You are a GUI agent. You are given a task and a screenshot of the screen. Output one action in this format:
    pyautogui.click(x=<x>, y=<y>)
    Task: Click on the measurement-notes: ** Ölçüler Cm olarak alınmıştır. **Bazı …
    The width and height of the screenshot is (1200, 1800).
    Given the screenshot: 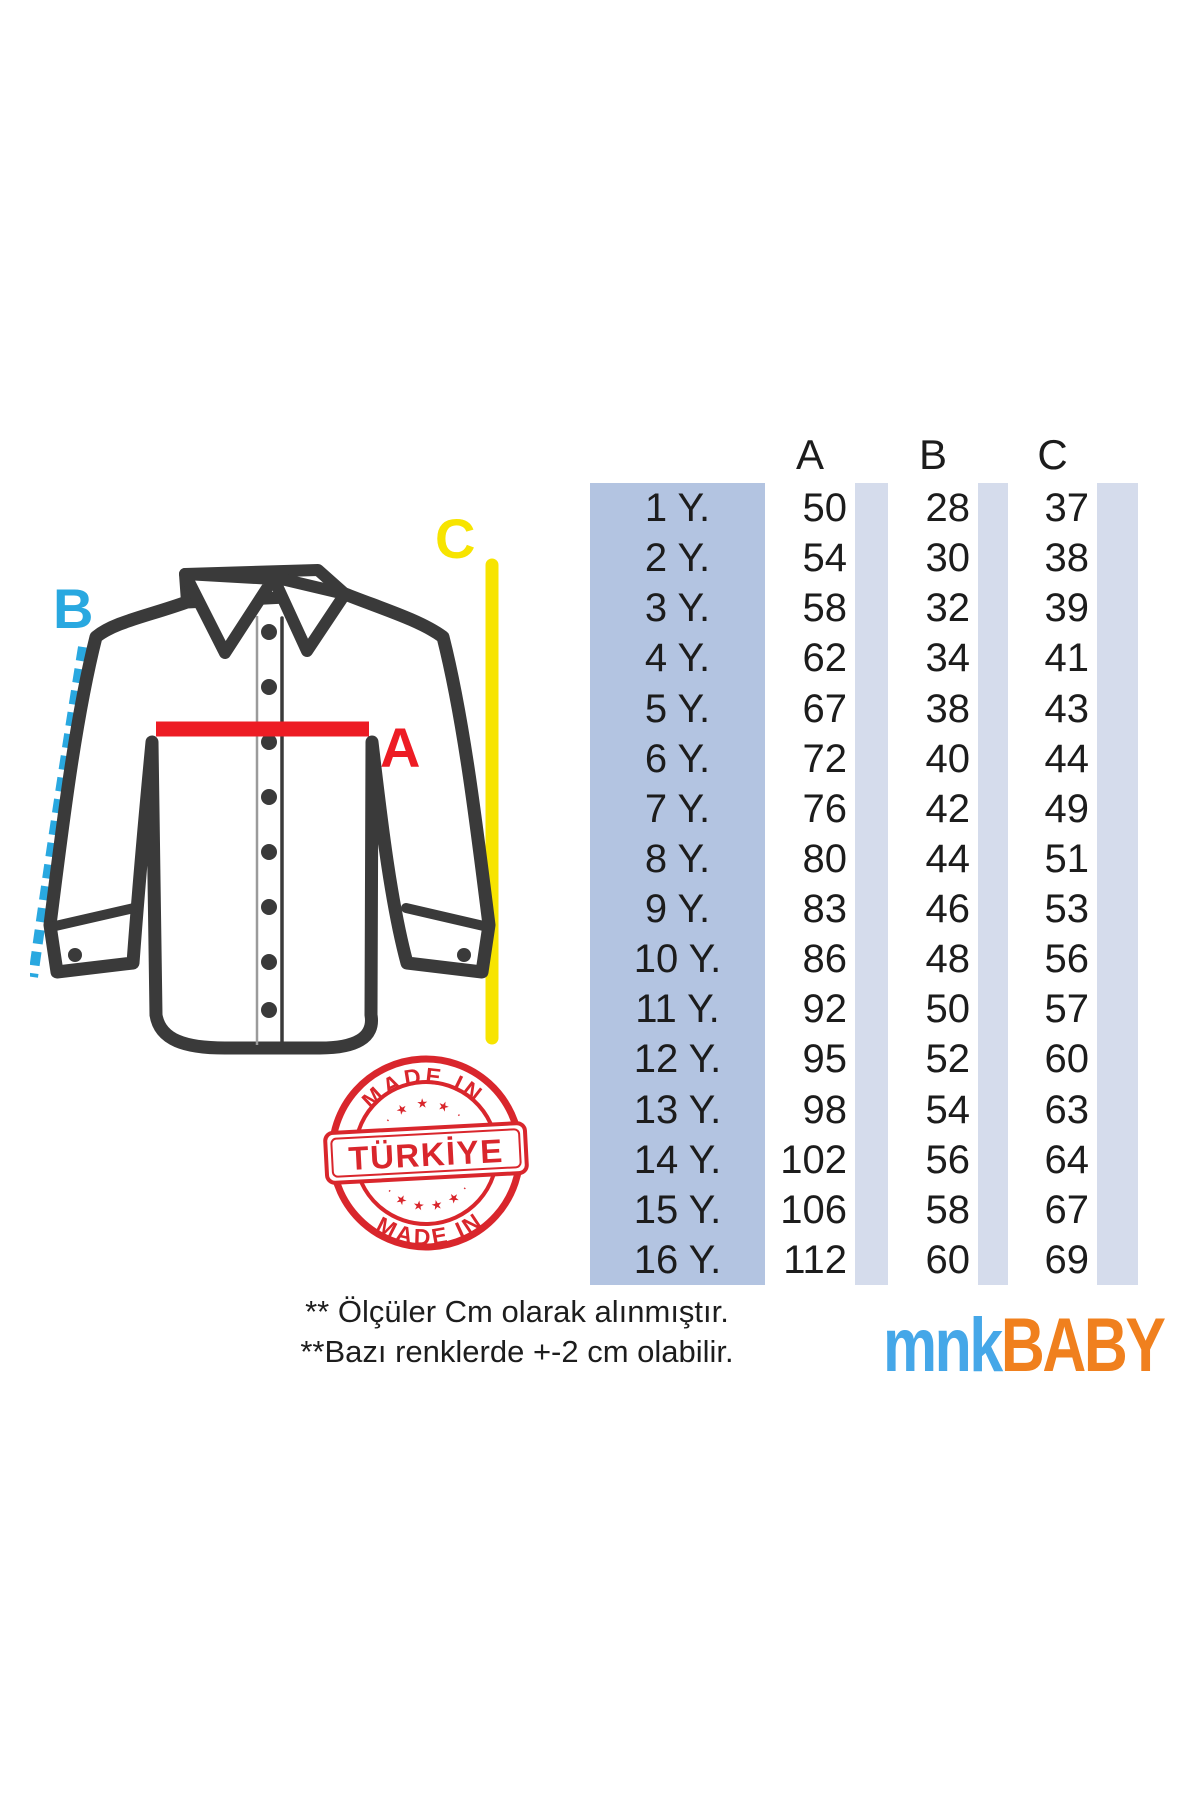 What is the action you would take?
    pyautogui.click(x=517, y=1332)
    